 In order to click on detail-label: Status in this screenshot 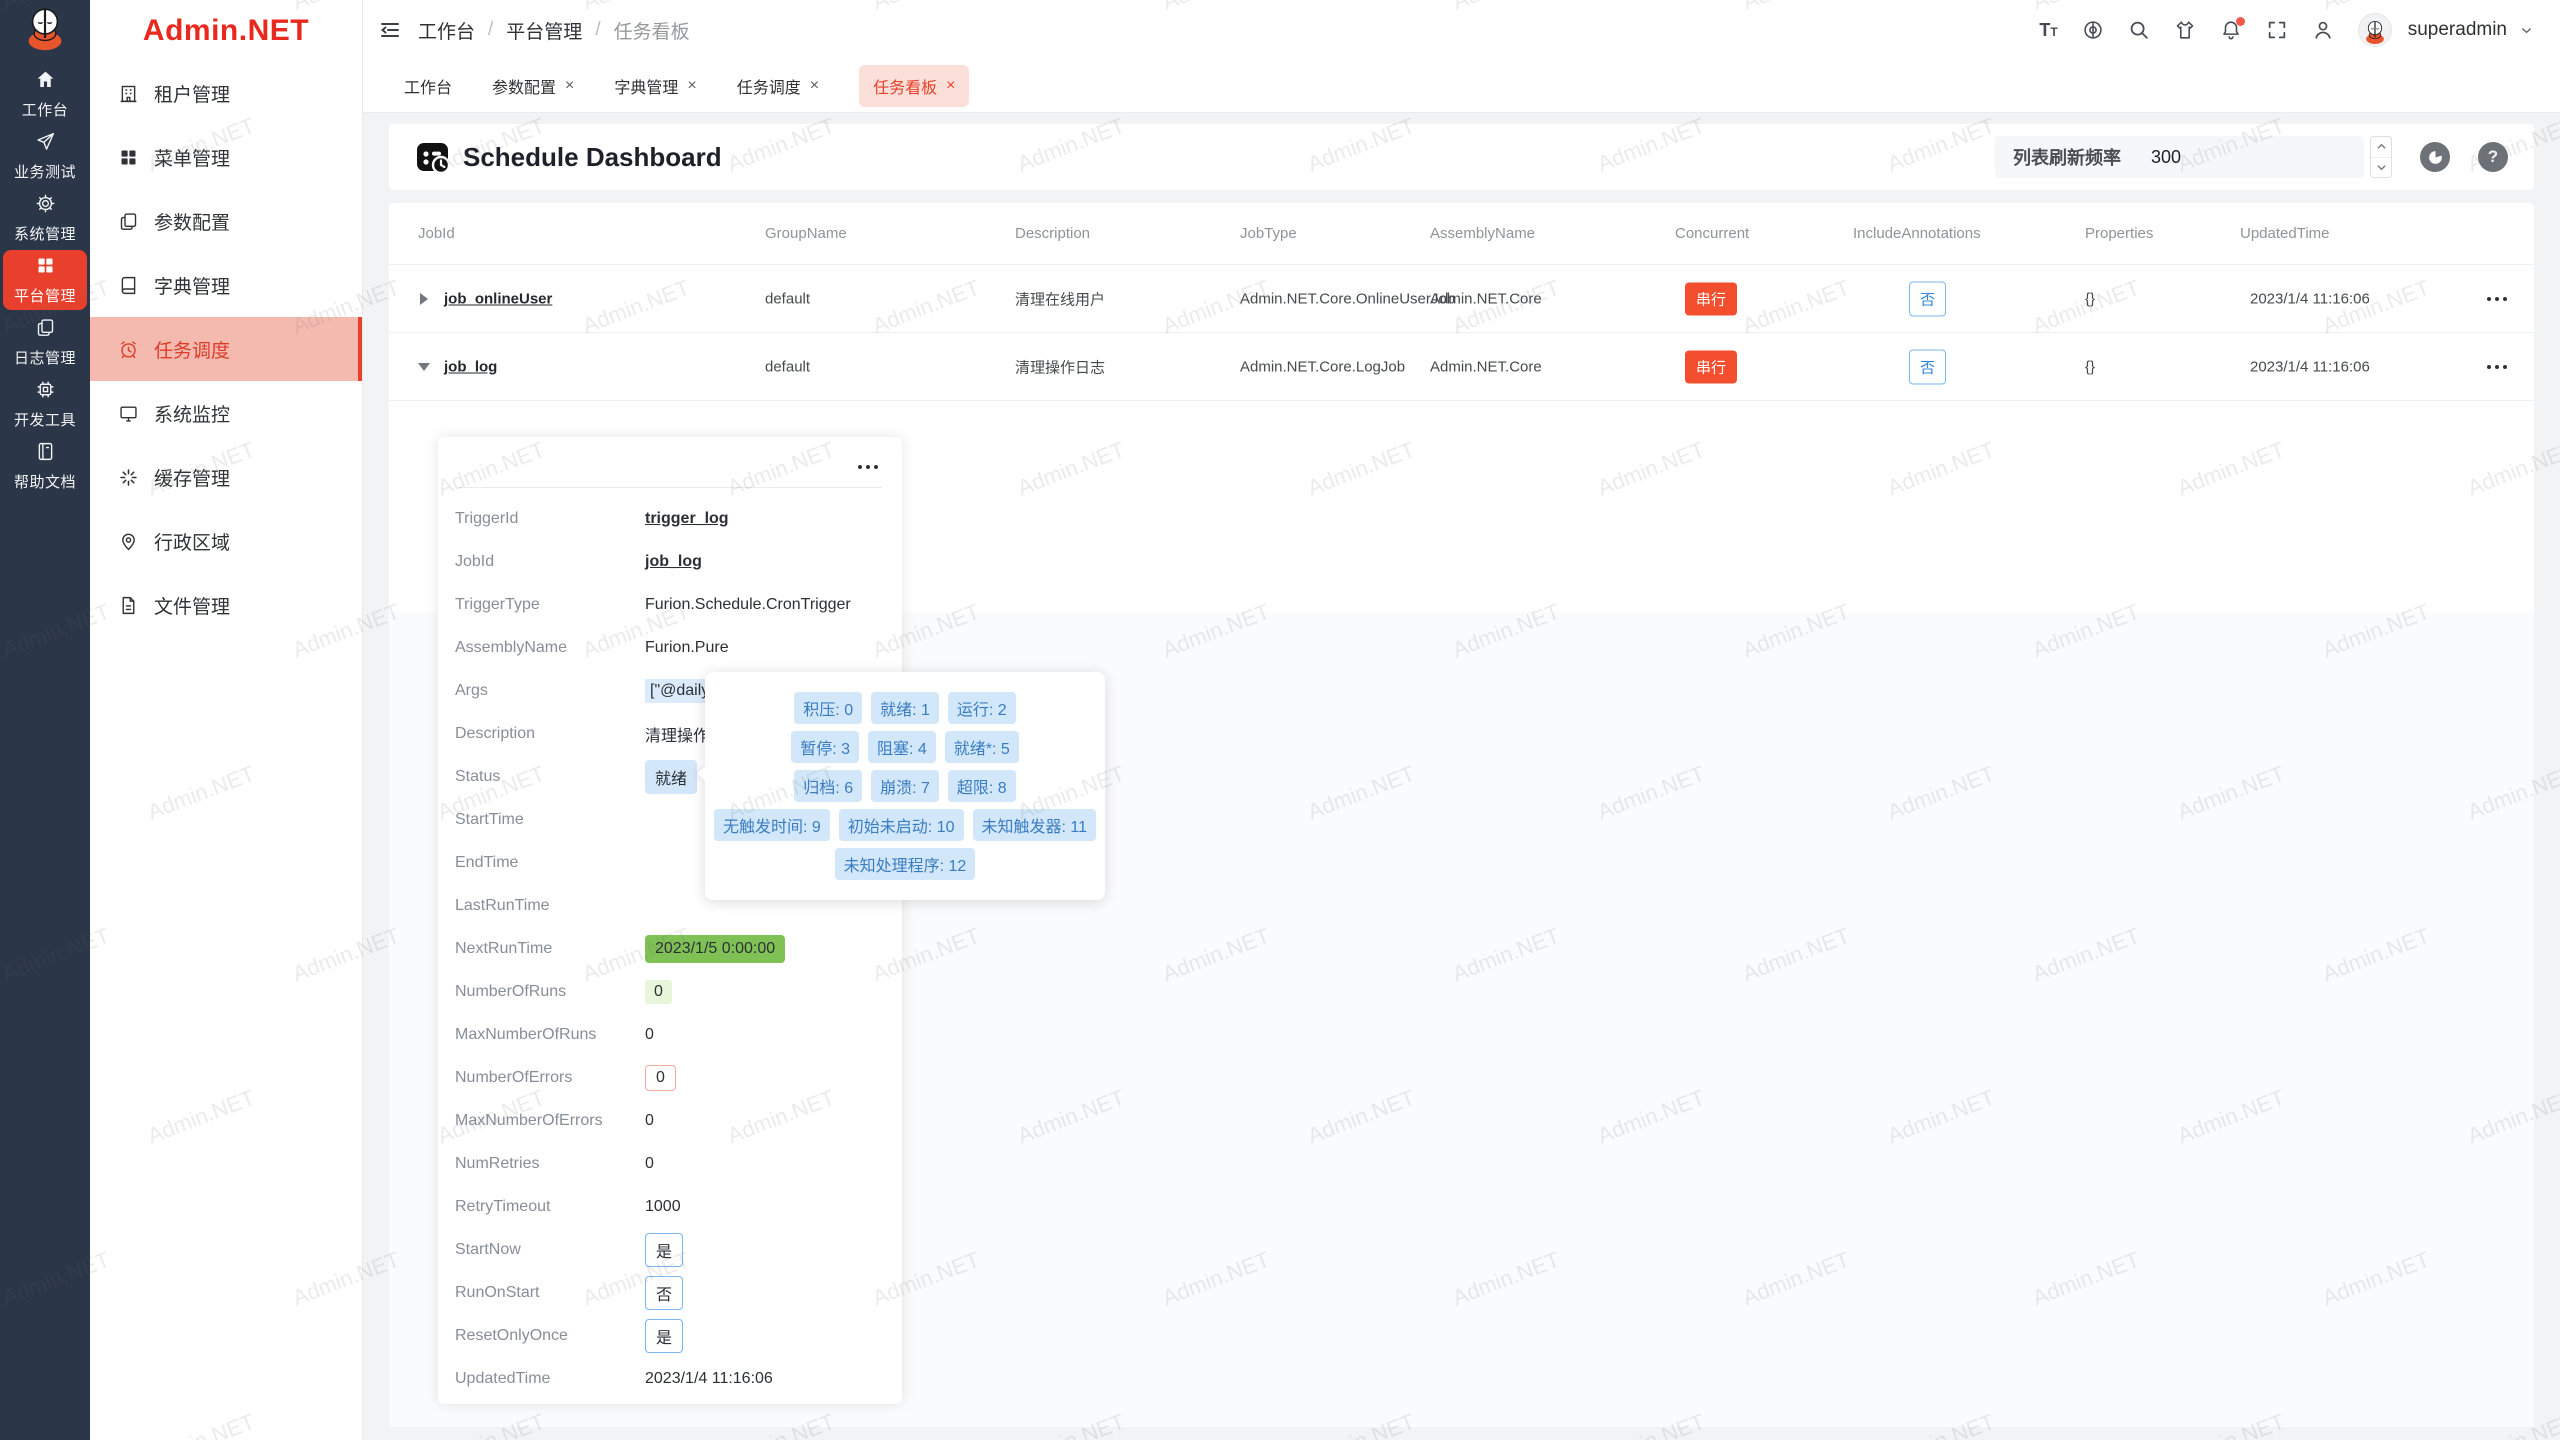, I will do `click(478, 776)`.